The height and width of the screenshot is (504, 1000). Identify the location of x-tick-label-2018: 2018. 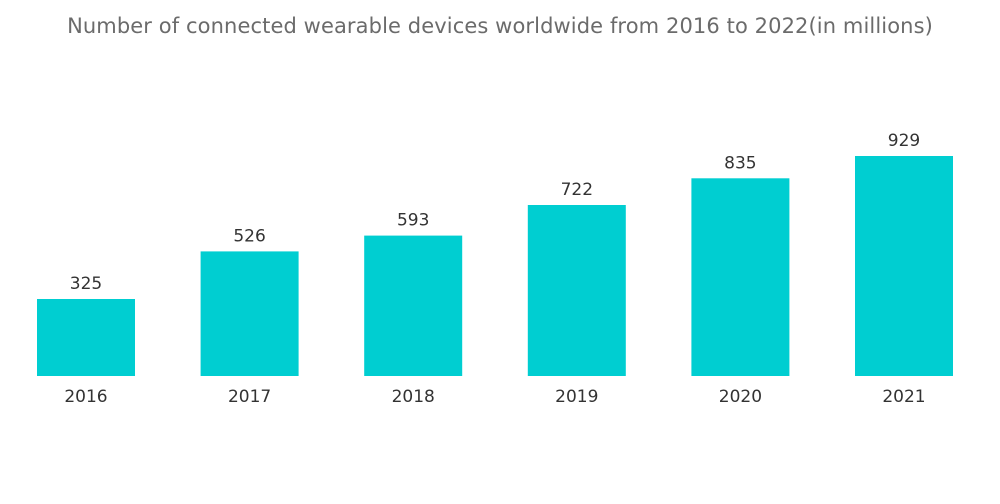
(413, 397).